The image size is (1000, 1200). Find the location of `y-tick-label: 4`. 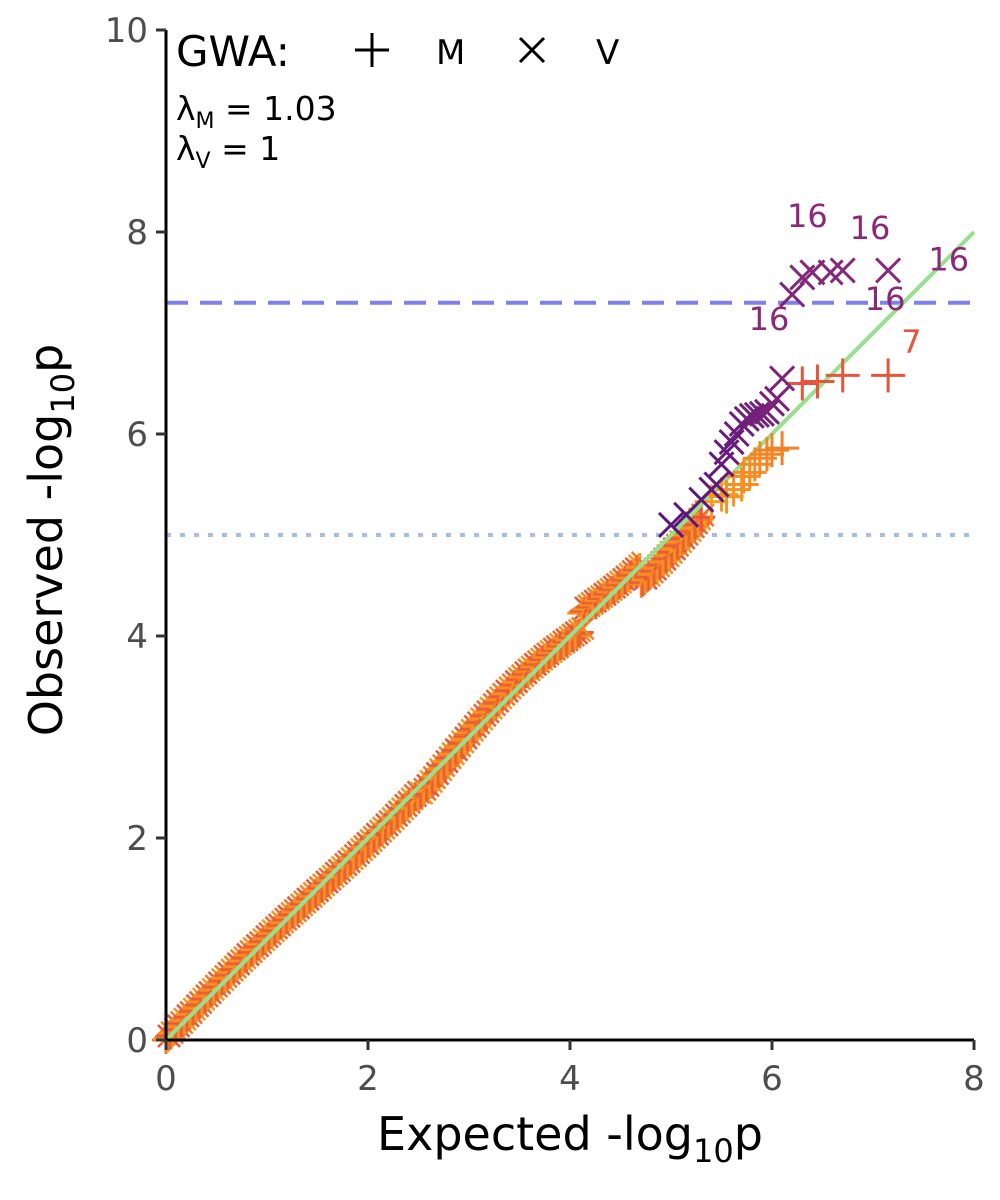

y-tick-label: 4 is located at coordinates (137, 637).